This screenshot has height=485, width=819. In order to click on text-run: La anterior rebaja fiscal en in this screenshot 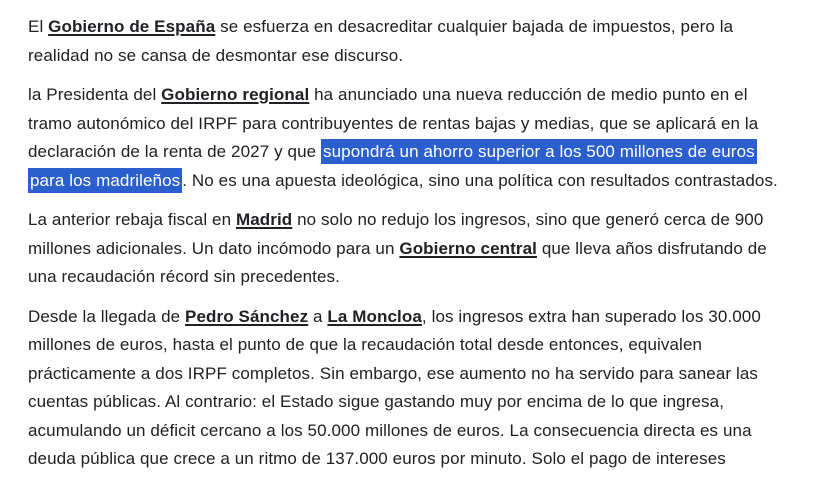, I will do `click(132, 219)`.